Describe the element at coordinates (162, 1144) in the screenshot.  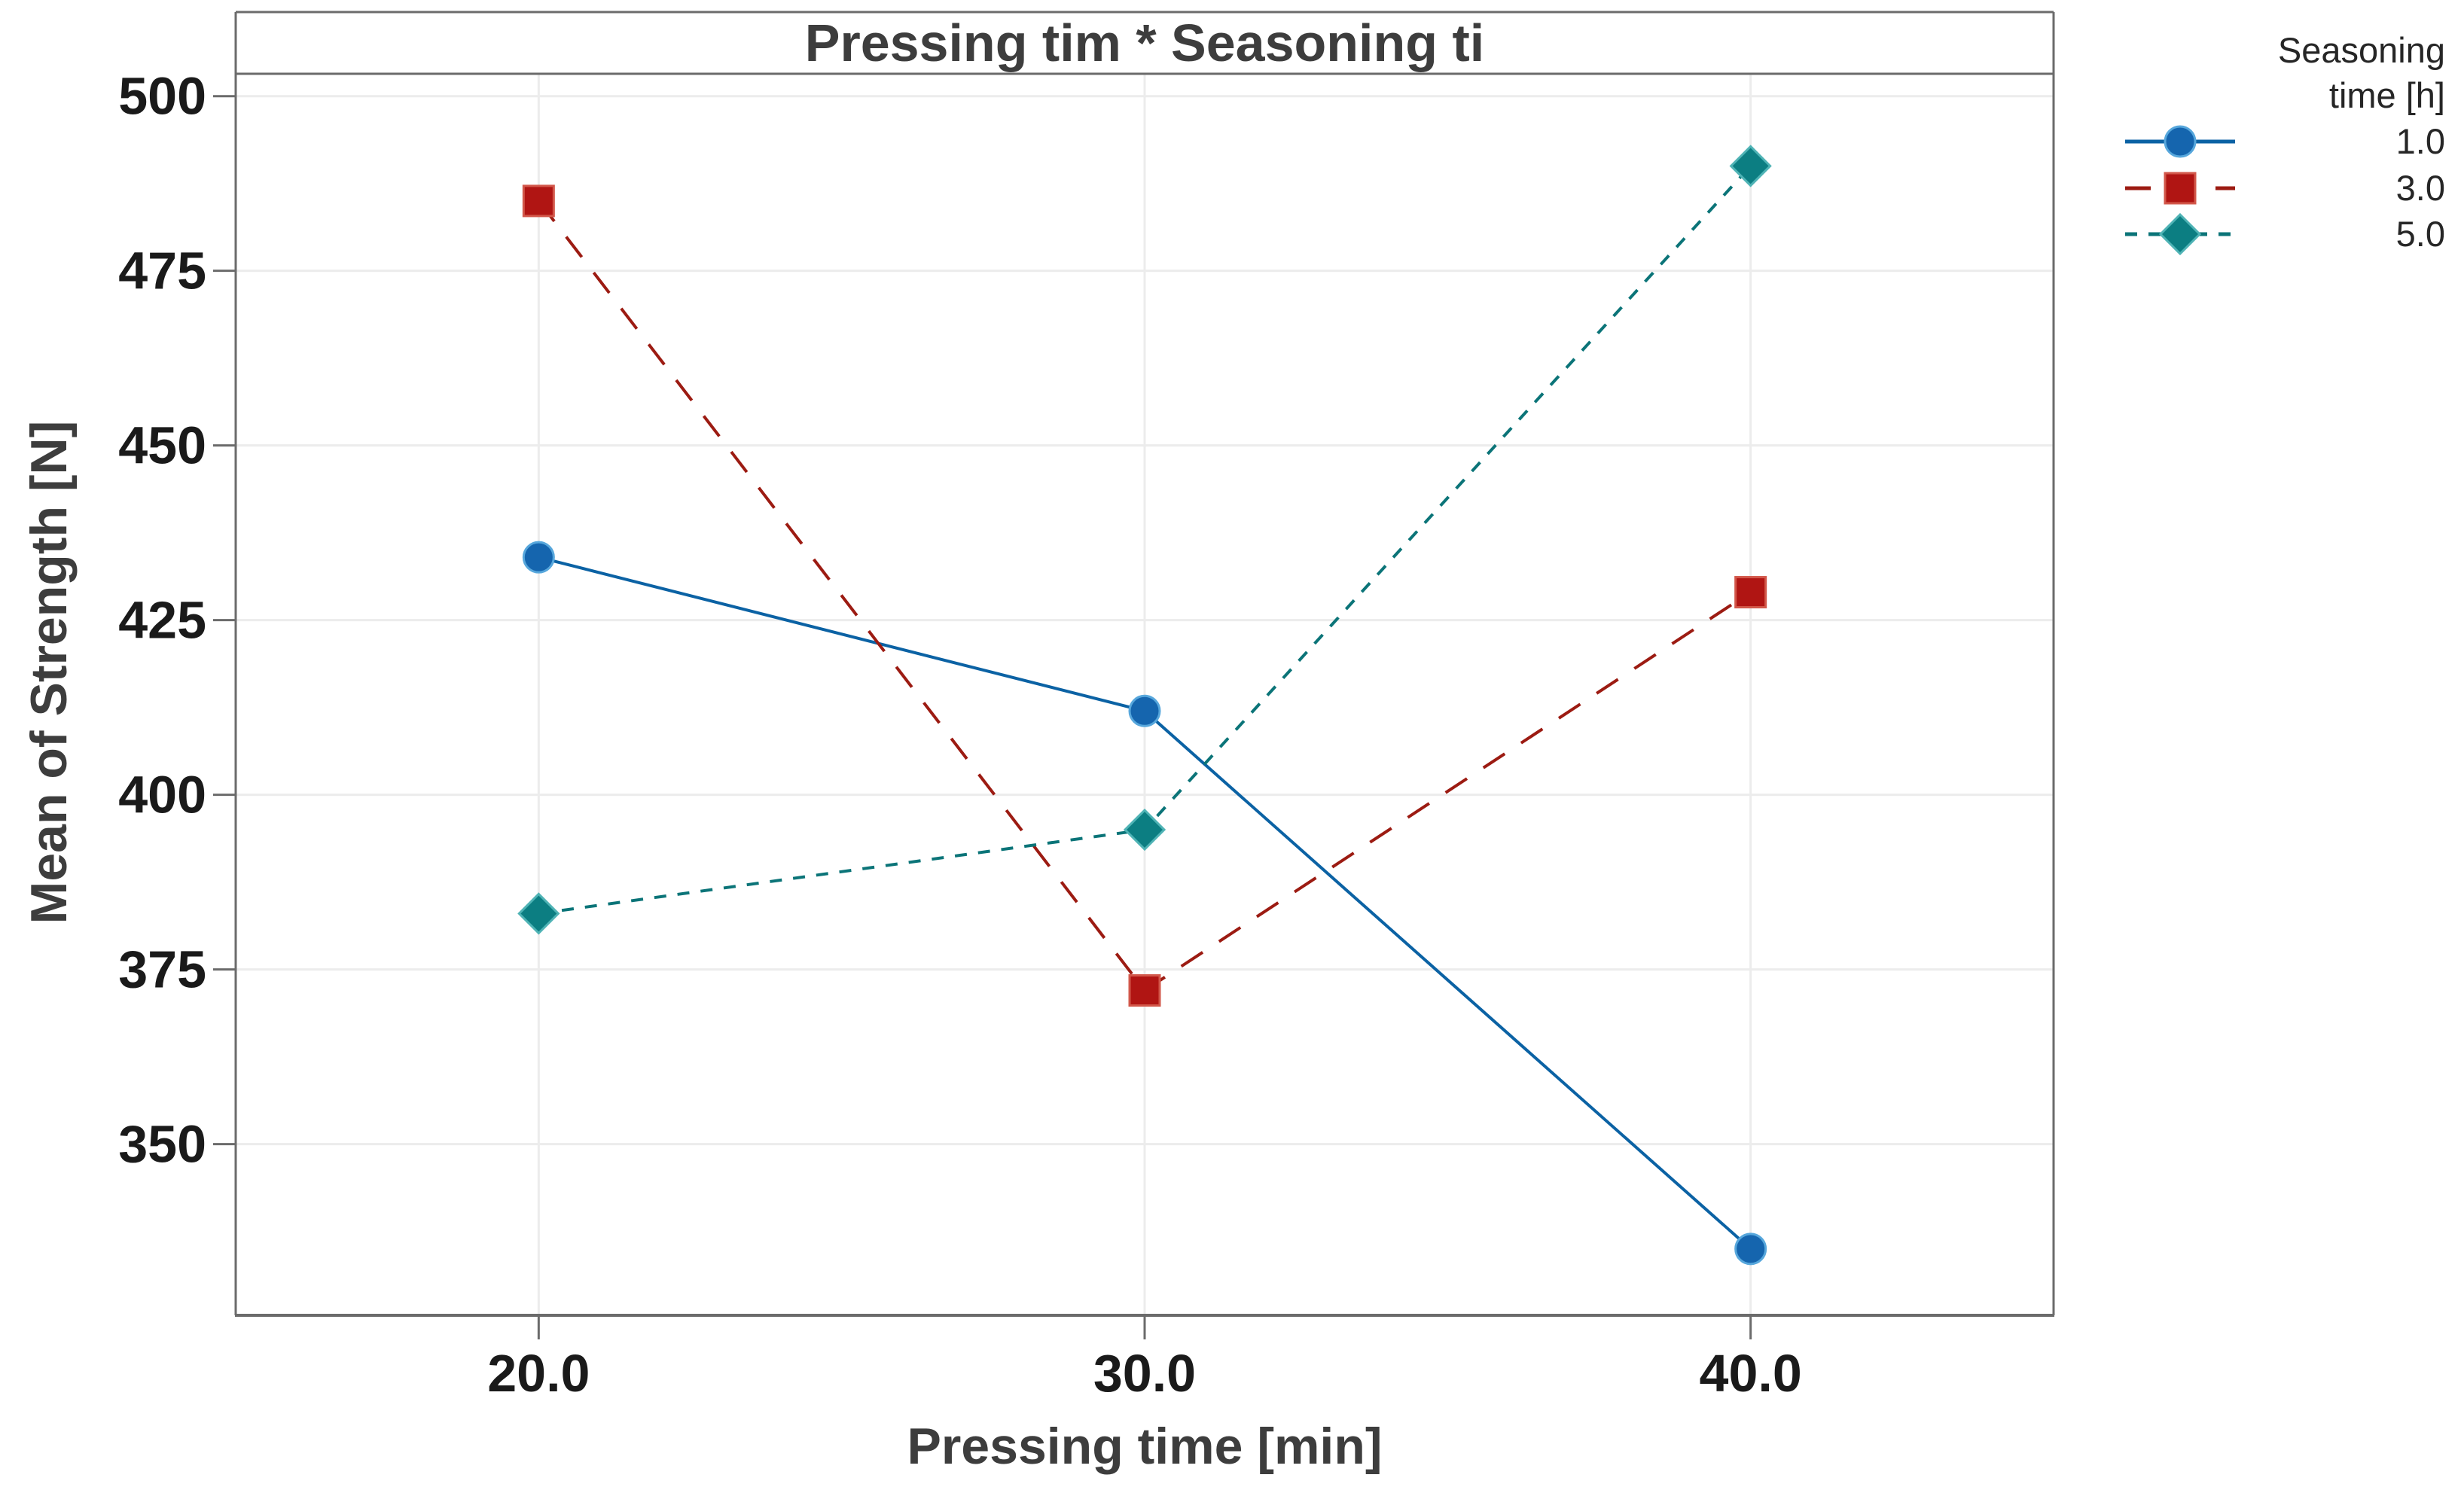
I see `y-tick-label: 350` at that location.